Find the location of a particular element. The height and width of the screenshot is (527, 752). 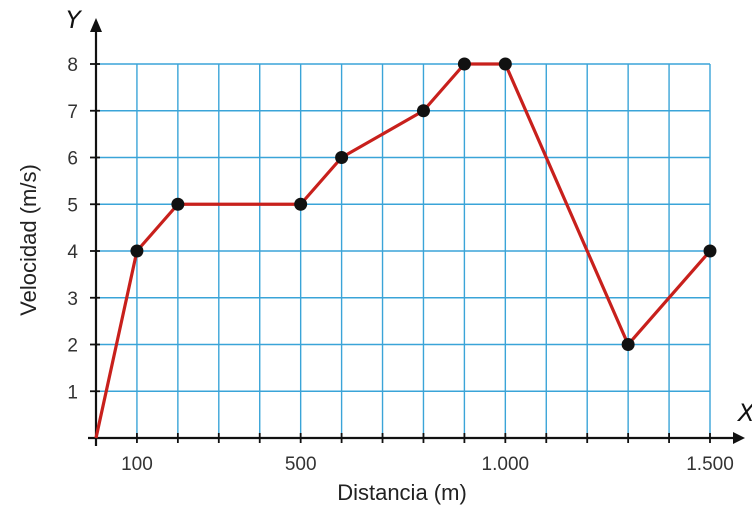

x-tick-label: 500 is located at coordinates (301, 464).